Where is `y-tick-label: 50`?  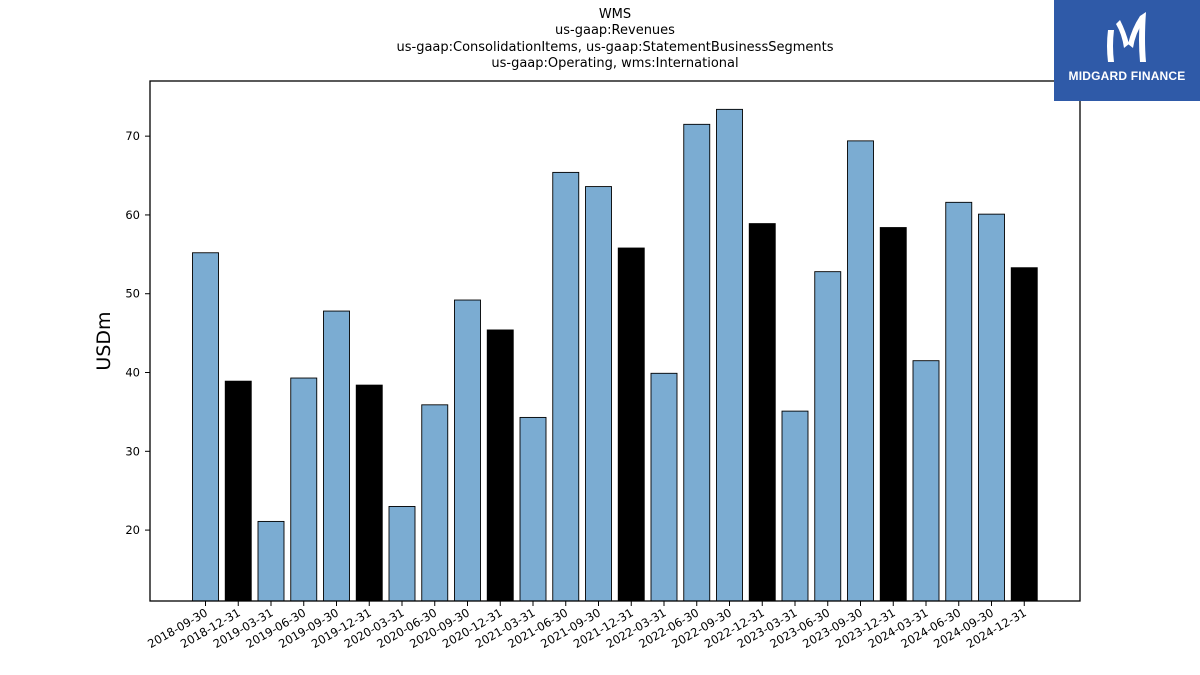
y-tick-label: 50 is located at coordinates (132, 294).